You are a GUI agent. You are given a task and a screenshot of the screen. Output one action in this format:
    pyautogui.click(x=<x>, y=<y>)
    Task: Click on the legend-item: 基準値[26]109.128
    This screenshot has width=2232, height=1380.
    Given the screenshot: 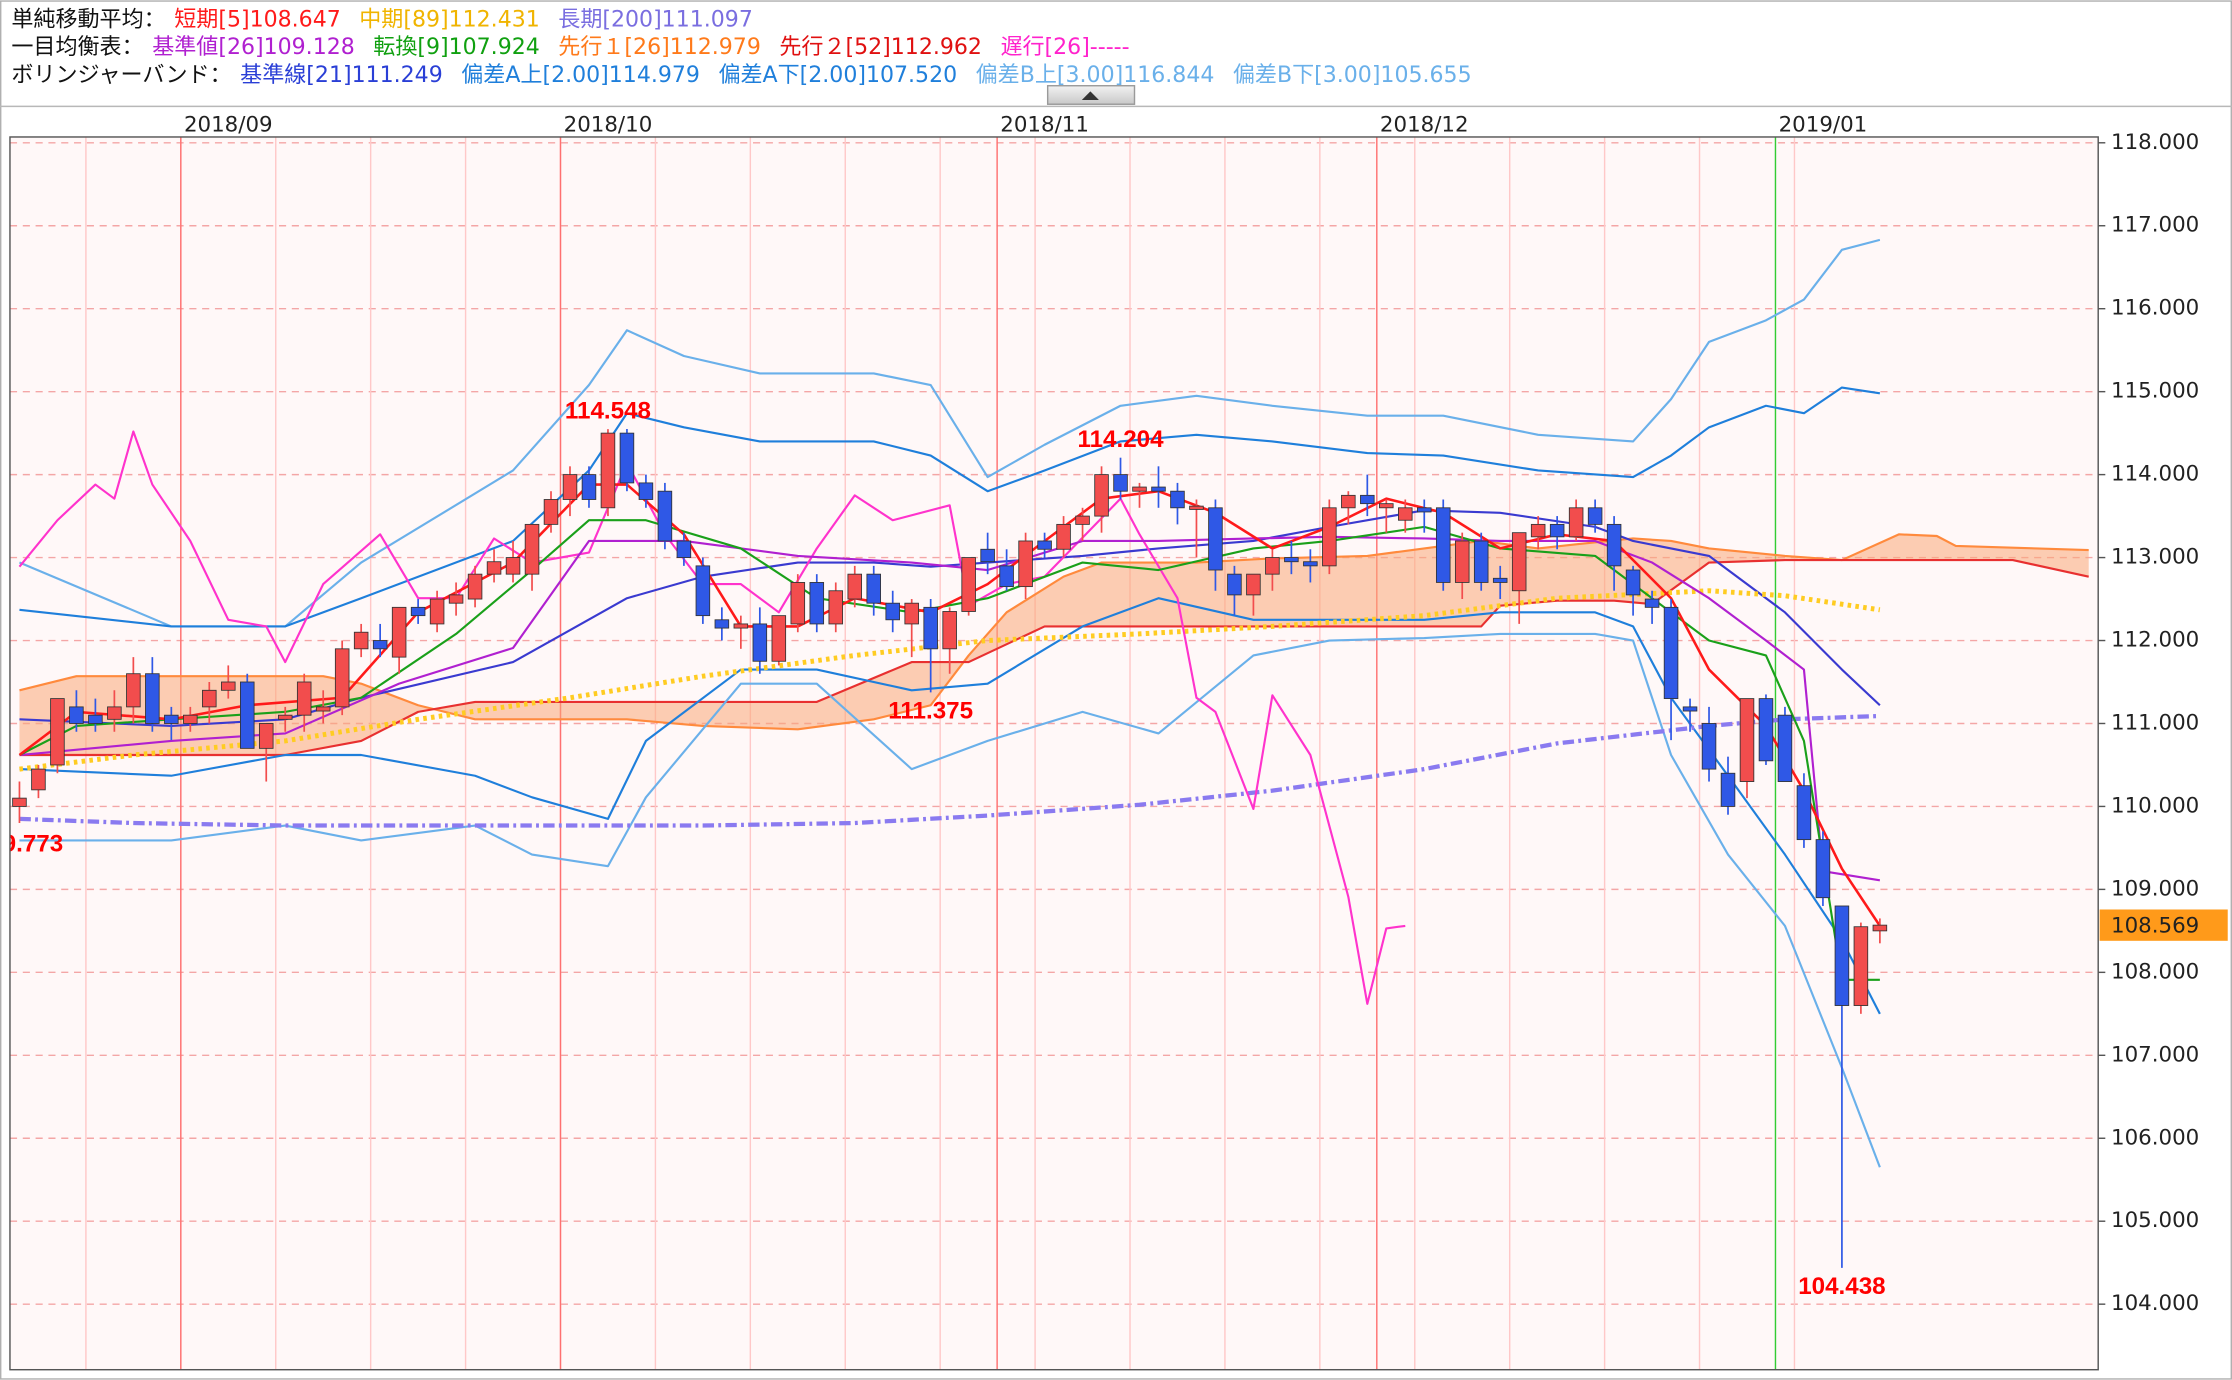 What is the action you would take?
    pyautogui.click(x=253, y=47)
    